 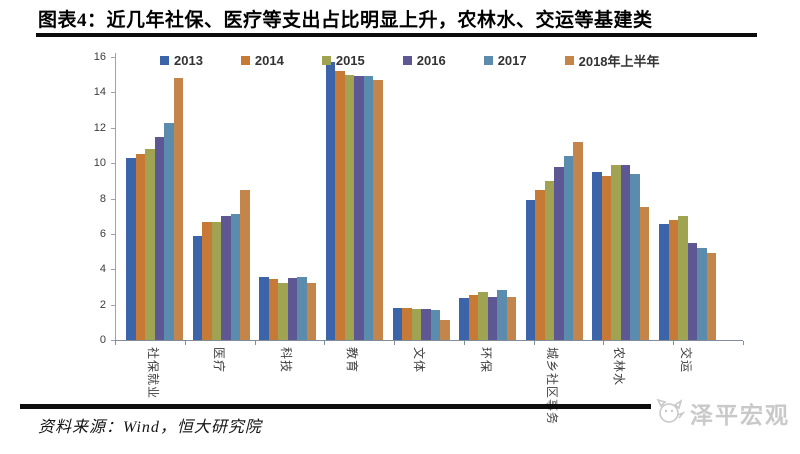 What do you see at coordinates (618, 367) in the screenshot?
I see `x-axis-category-label: 农林水` at bounding box center [618, 367].